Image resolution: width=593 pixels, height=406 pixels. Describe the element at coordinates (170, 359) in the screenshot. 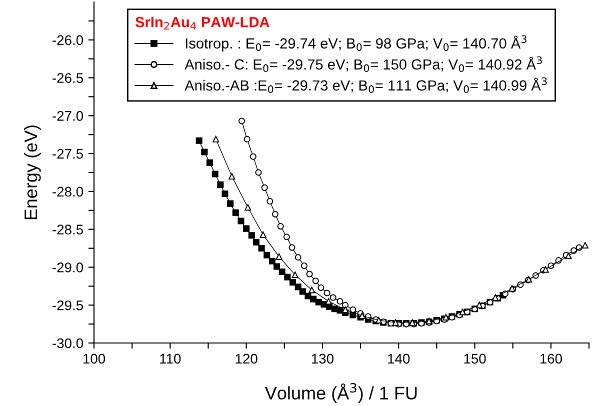

I see `x-tick-label: 110` at that location.